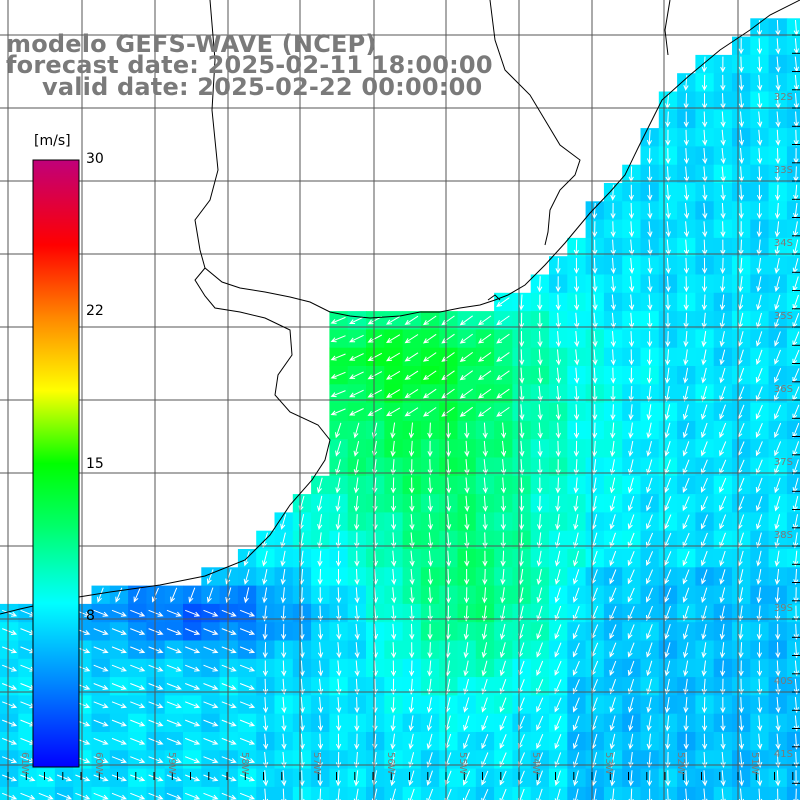 This screenshot has height=800, width=800. I want to click on lat-label: 37S, so click(783, 462).